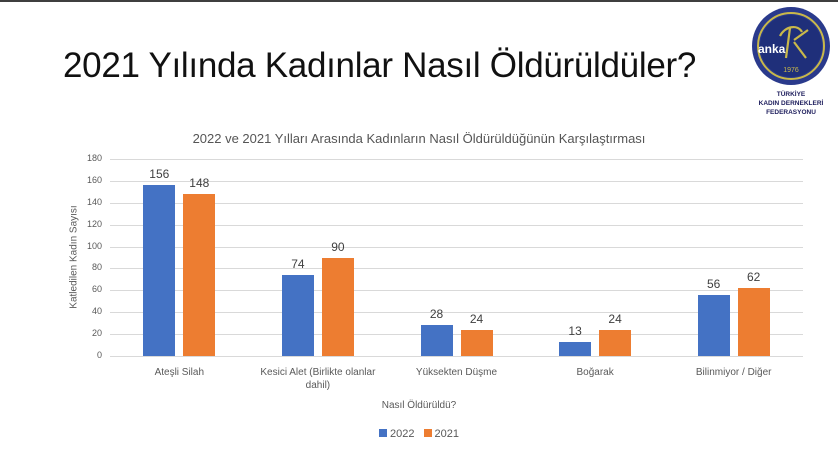  Describe the element at coordinates (754, 277) in the screenshot. I see `data-label: 62` at that location.